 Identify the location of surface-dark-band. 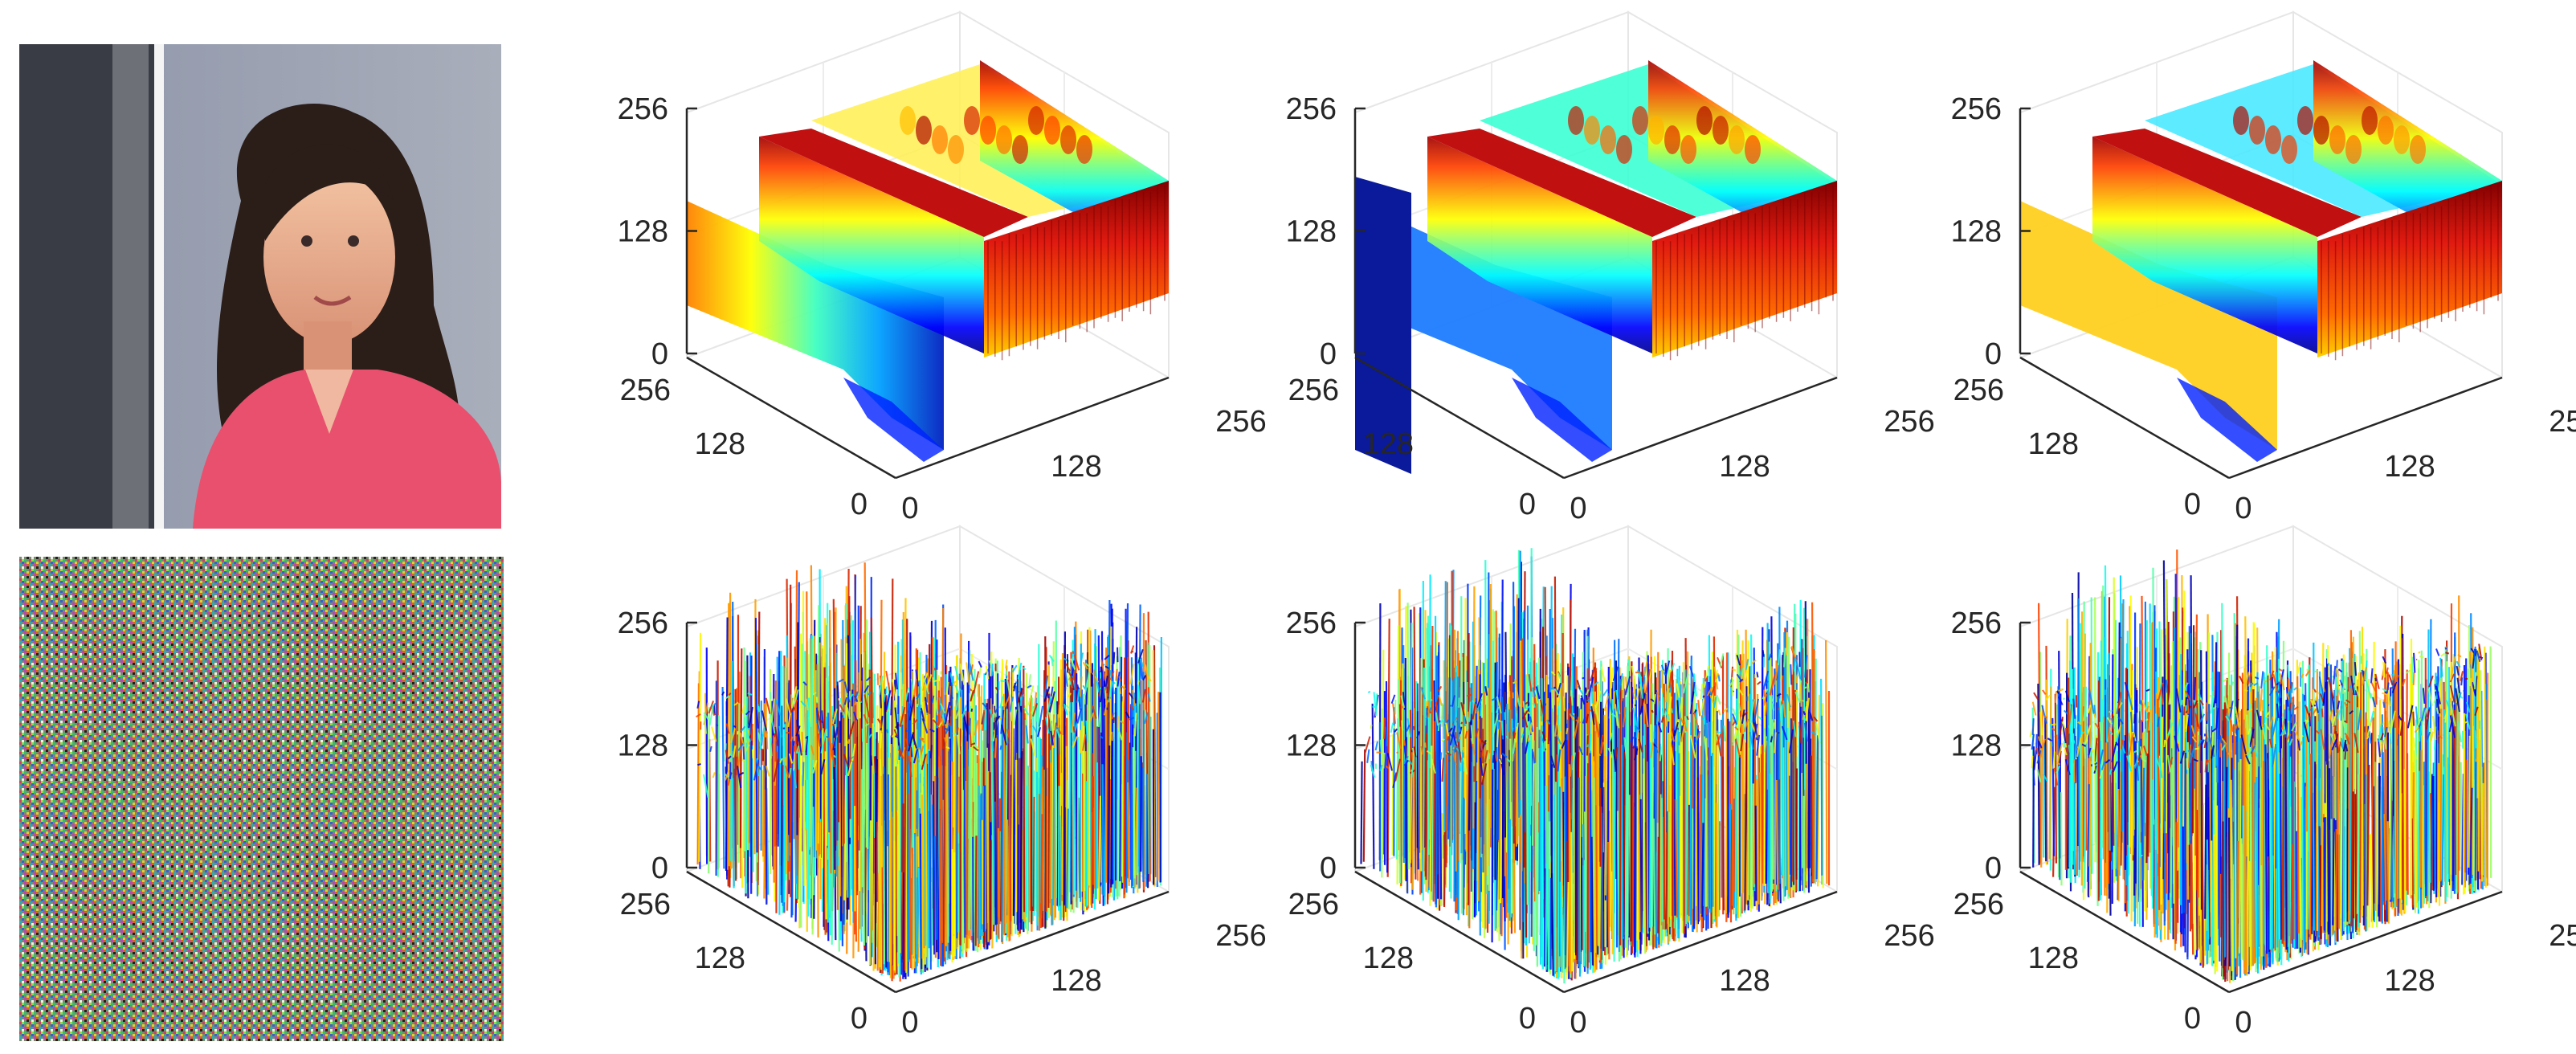
(1383, 325).